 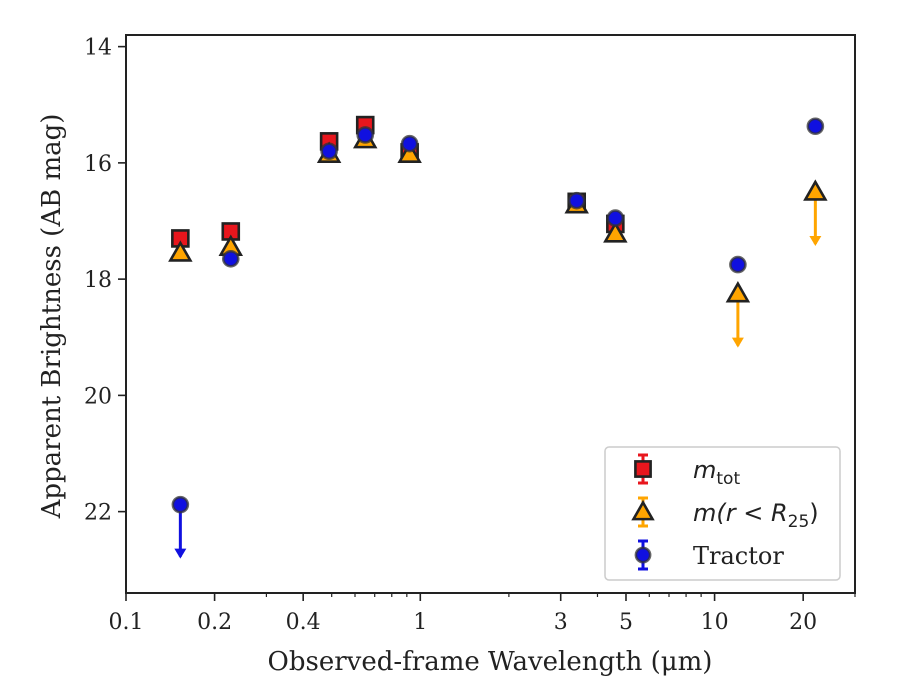 I want to click on x-tick-label: 0.4, so click(x=303, y=622).